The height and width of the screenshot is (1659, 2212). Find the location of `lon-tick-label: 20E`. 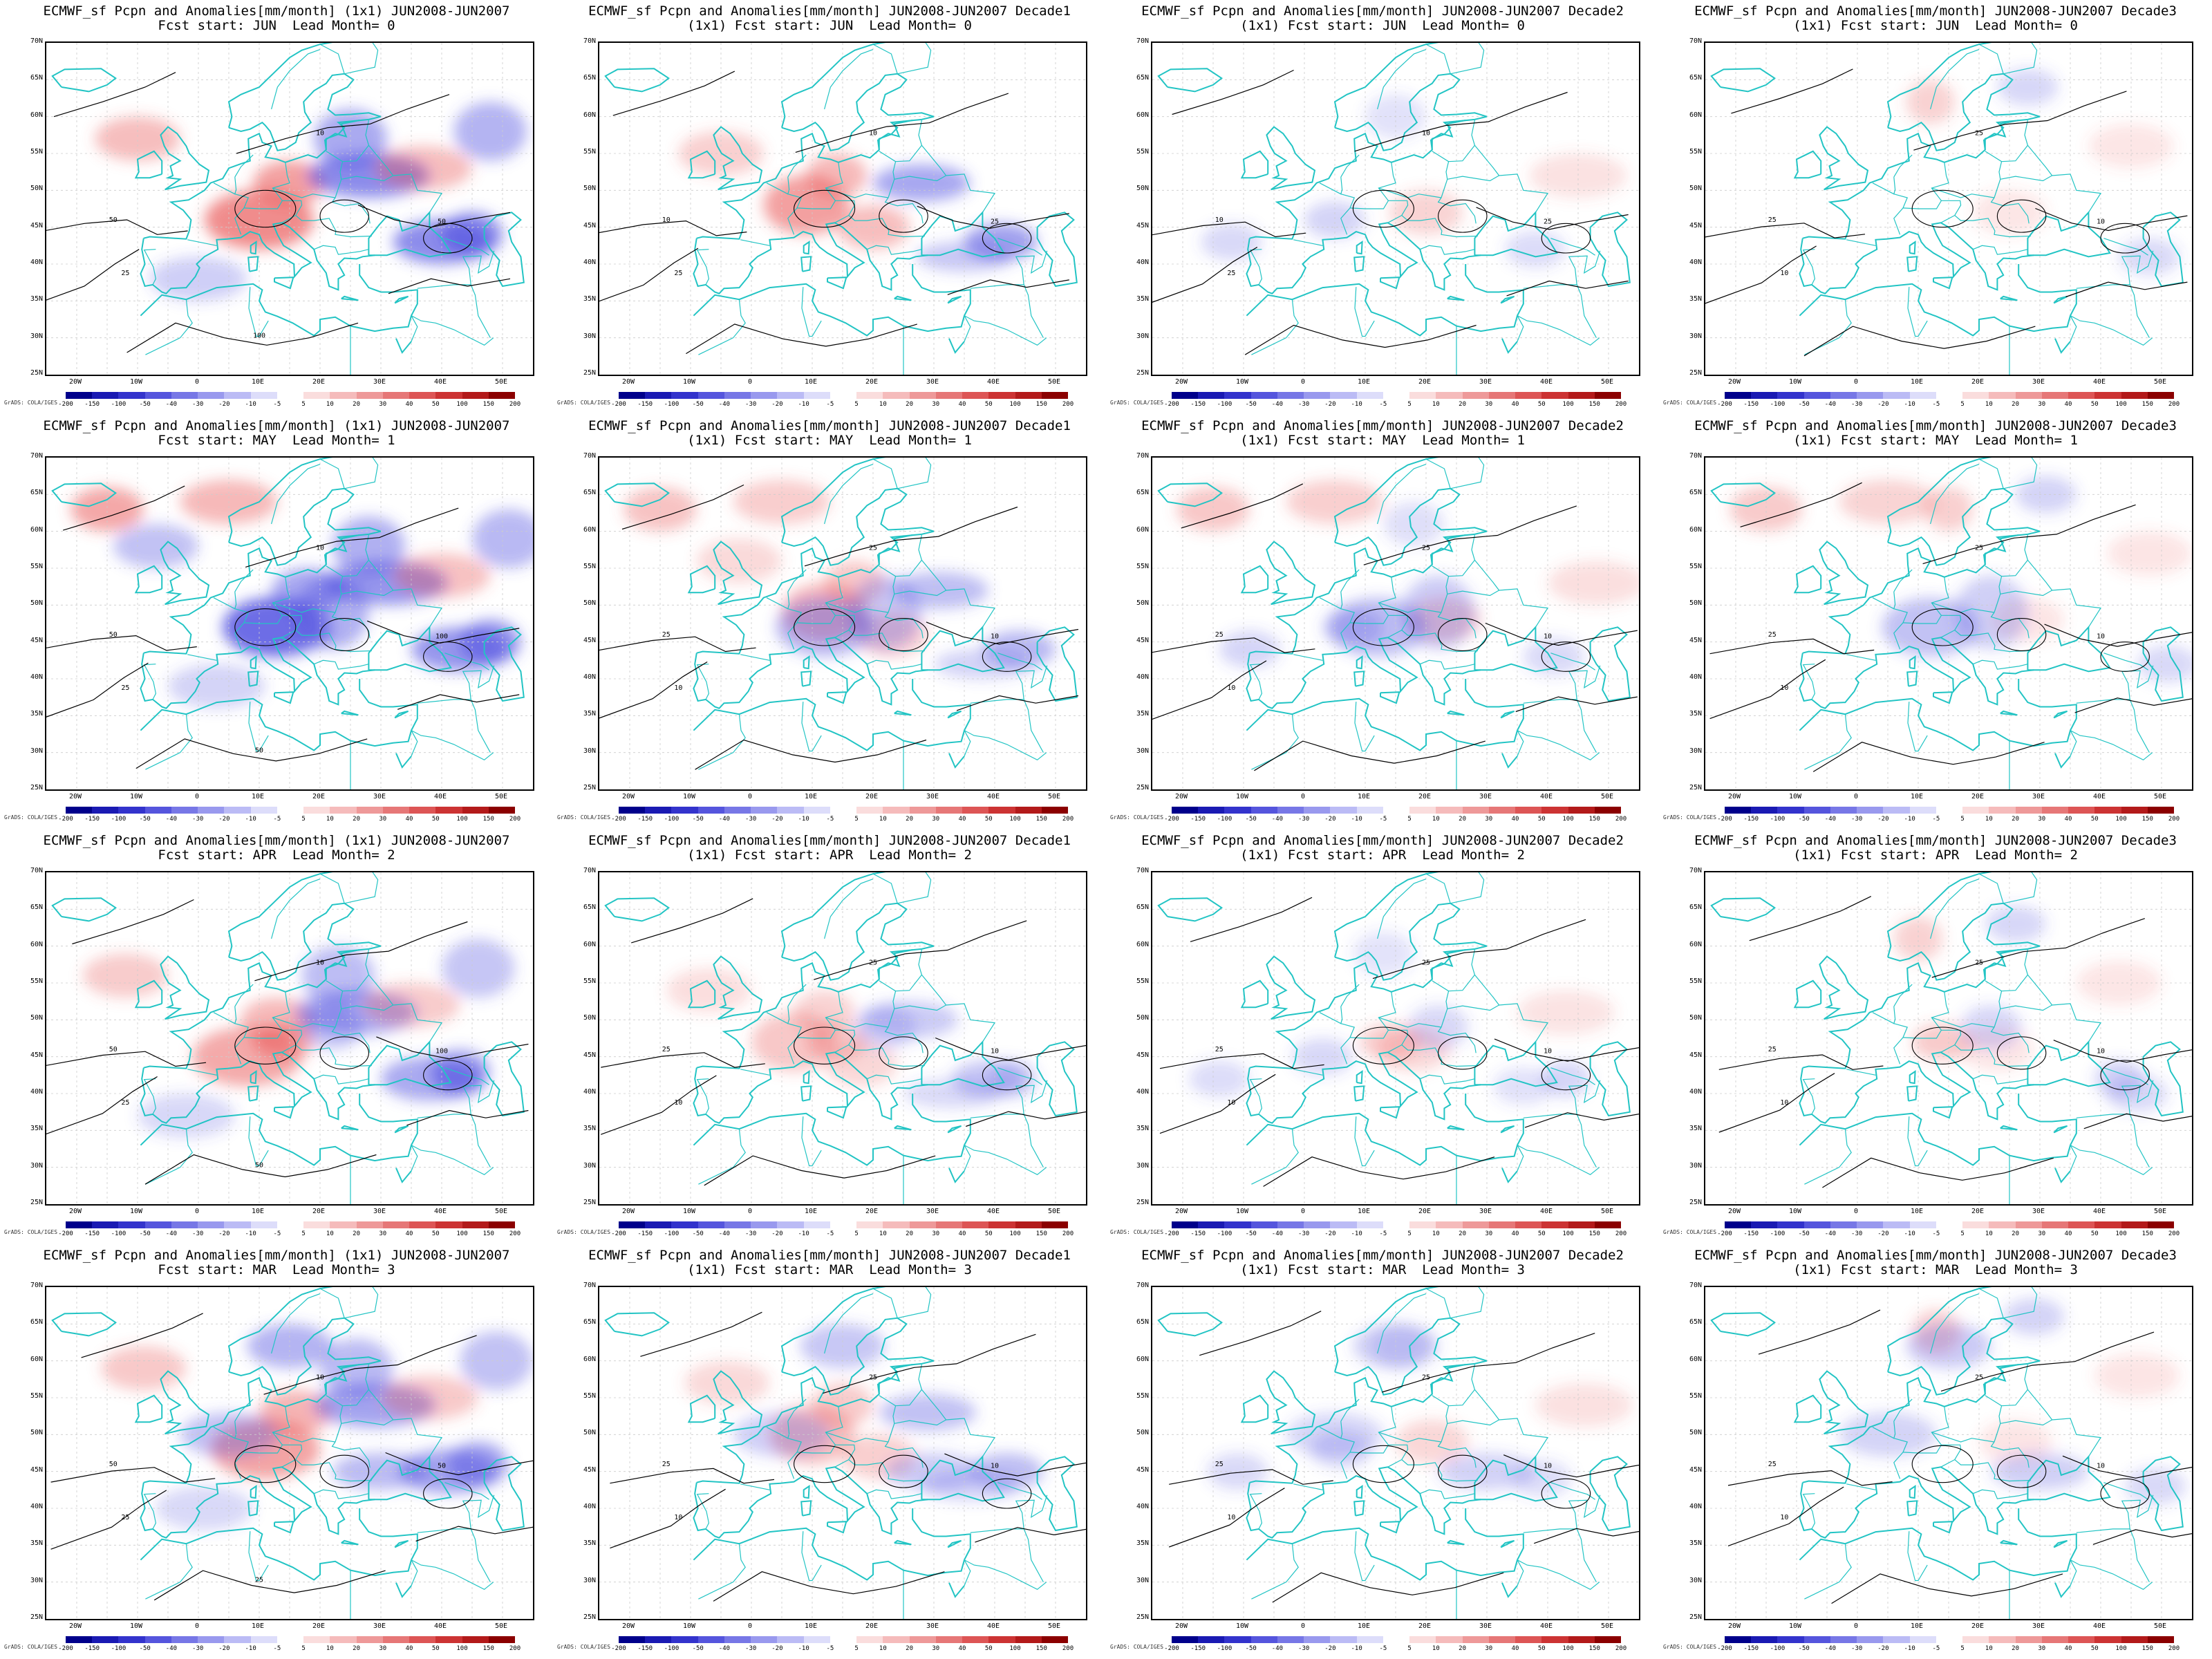

lon-tick-label: 20E is located at coordinates (1425, 1211).